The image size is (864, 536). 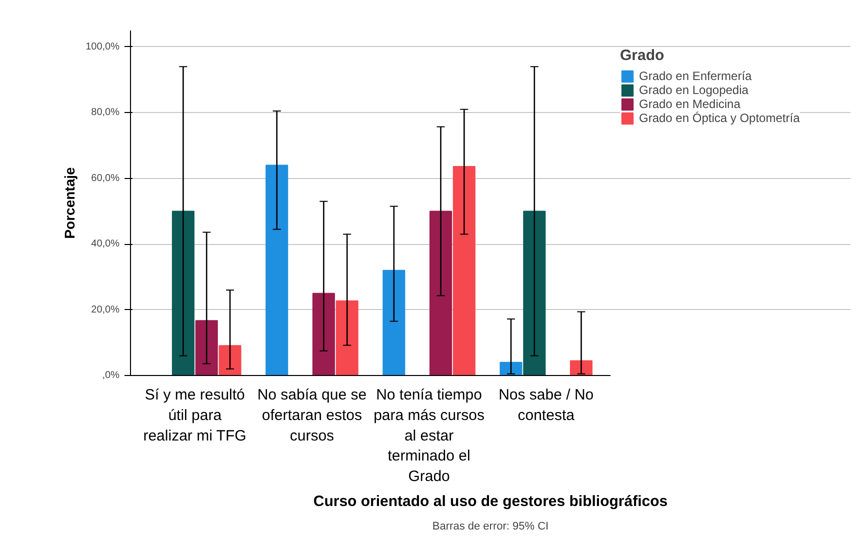 What do you see at coordinates (643, 55) in the screenshot?
I see `legend-title: Grado` at bounding box center [643, 55].